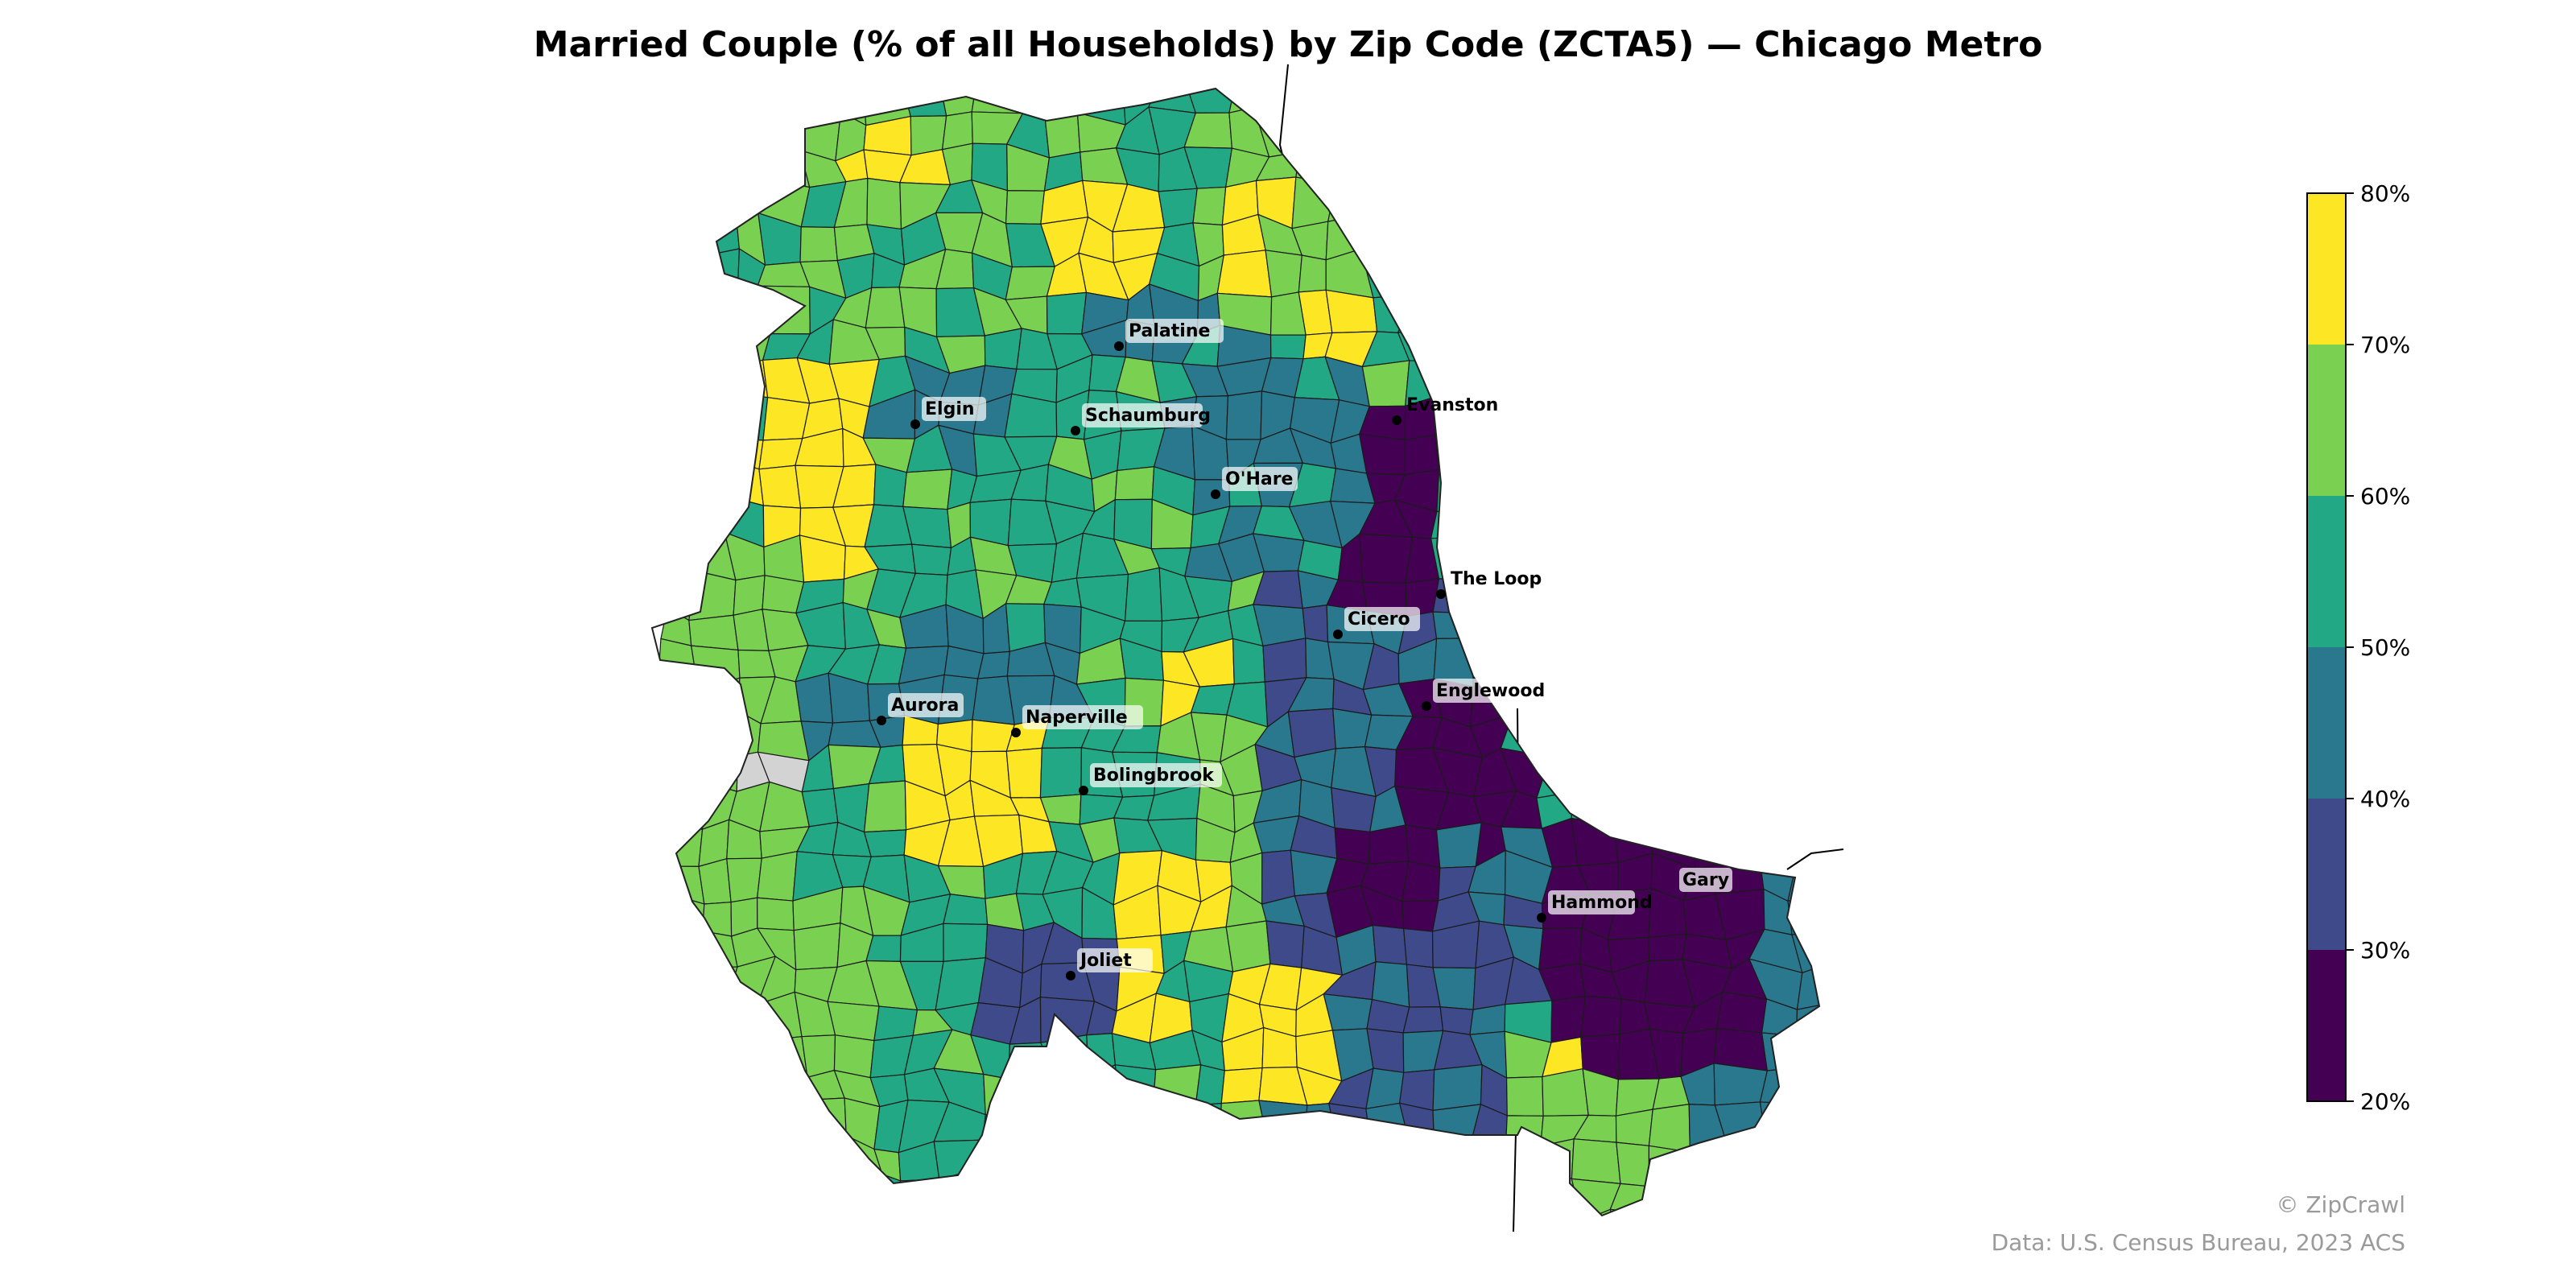  What do you see at coordinates (1705, 880) in the screenshot?
I see `city-marker: Gary` at bounding box center [1705, 880].